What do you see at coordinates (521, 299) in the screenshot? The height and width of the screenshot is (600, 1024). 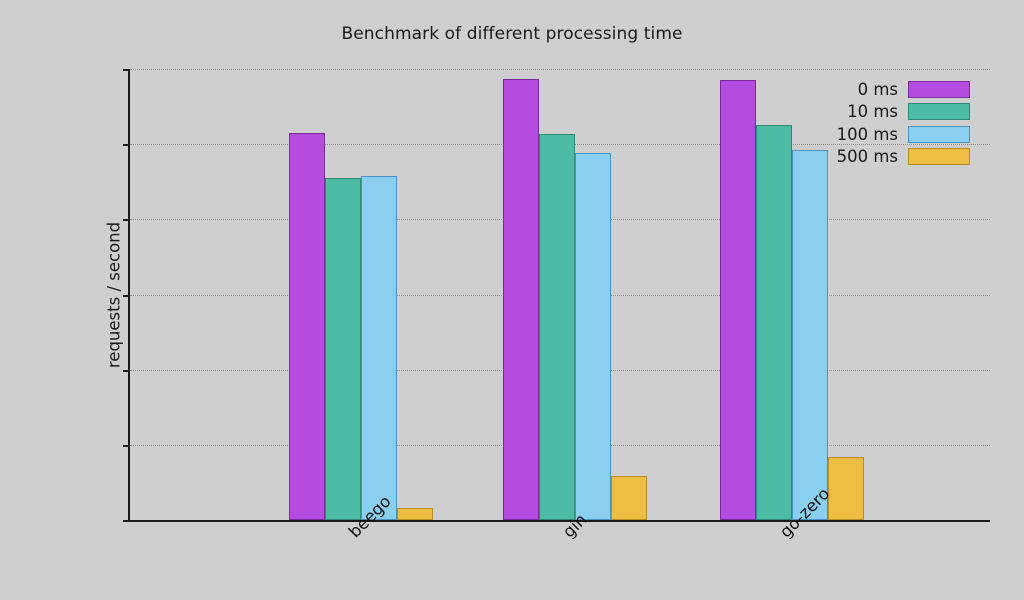 I see `bar-gin-0ms` at bounding box center [521, 299].